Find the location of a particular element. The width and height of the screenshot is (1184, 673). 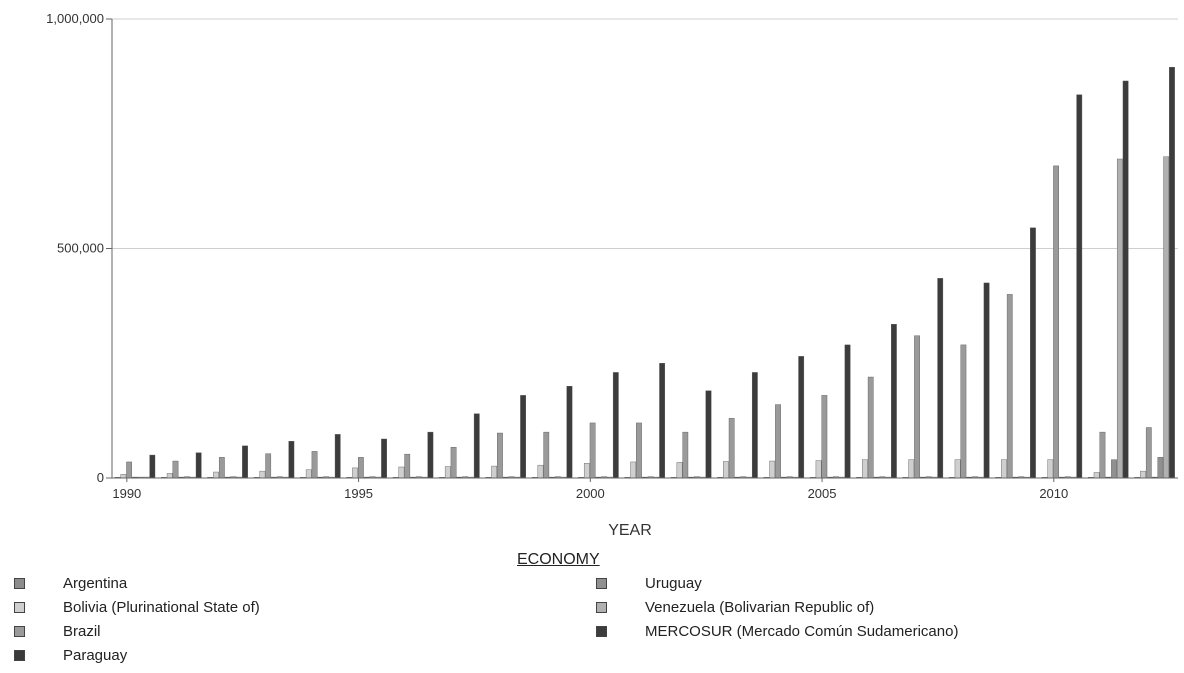

legend-label: Uruguay is located at coordinates (673, 583).